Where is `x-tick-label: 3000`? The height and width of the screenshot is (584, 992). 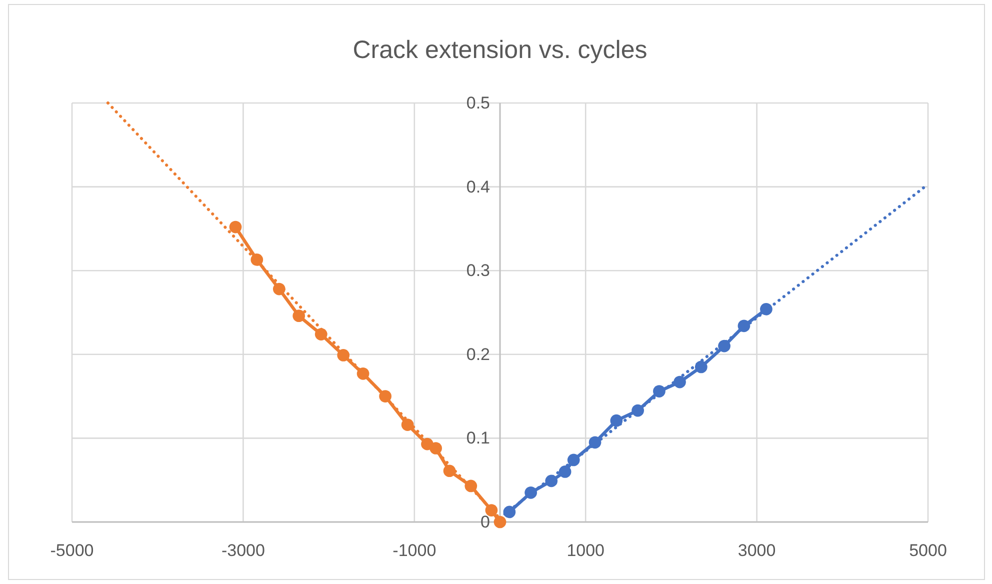 x-tick-label: 3000 is located at coordinates (757, 550).